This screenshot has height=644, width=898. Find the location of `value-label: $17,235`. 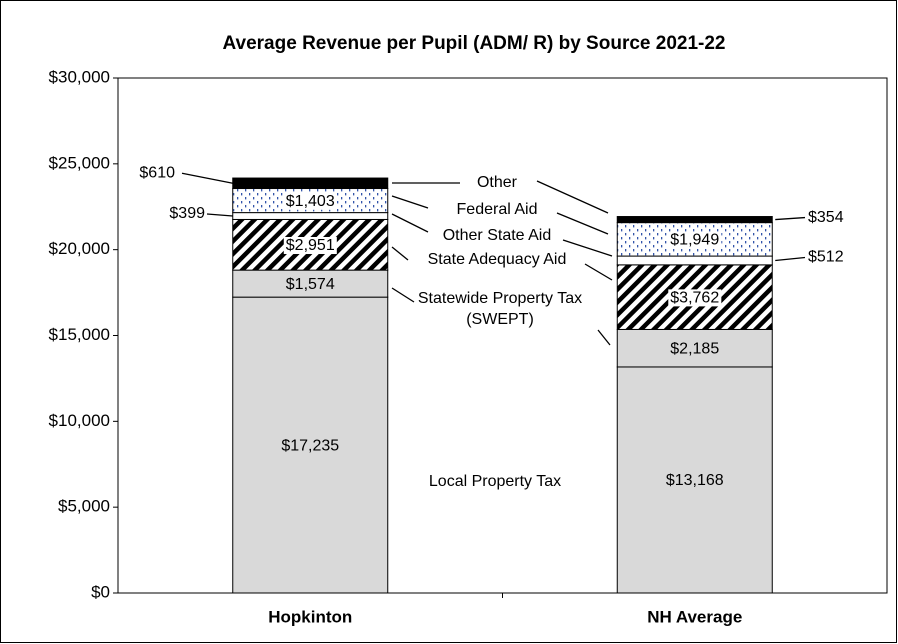

value-label: $17,235 is located at coordinates (310, 445).